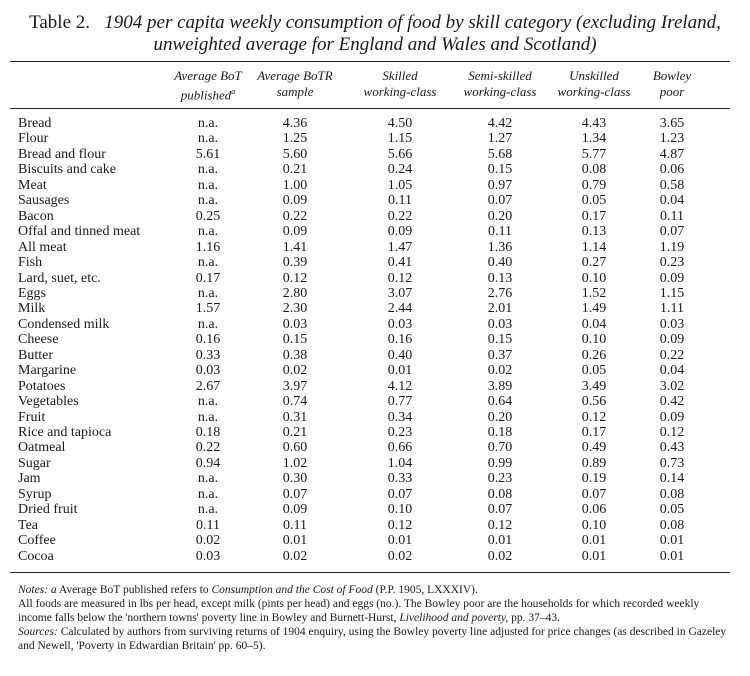 This screenshot has width=750, height=676. Describe the element at coordinates (672, 479) in the screenshot. I see `table-cell: 0.14` at that location.